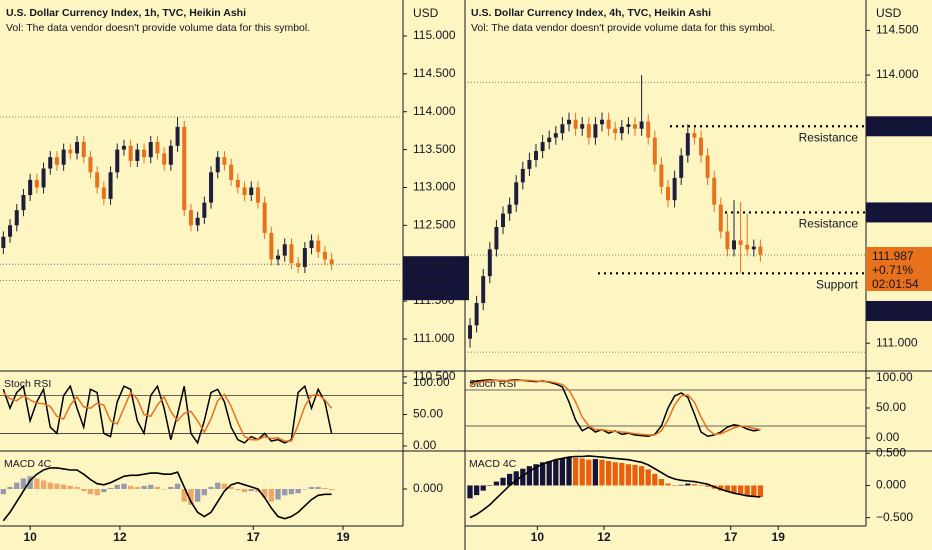  What do you see at coordinates (891, 407) in the screenshot?
I see `y-tick-label: 50.00` at bounding box center [891, 407].